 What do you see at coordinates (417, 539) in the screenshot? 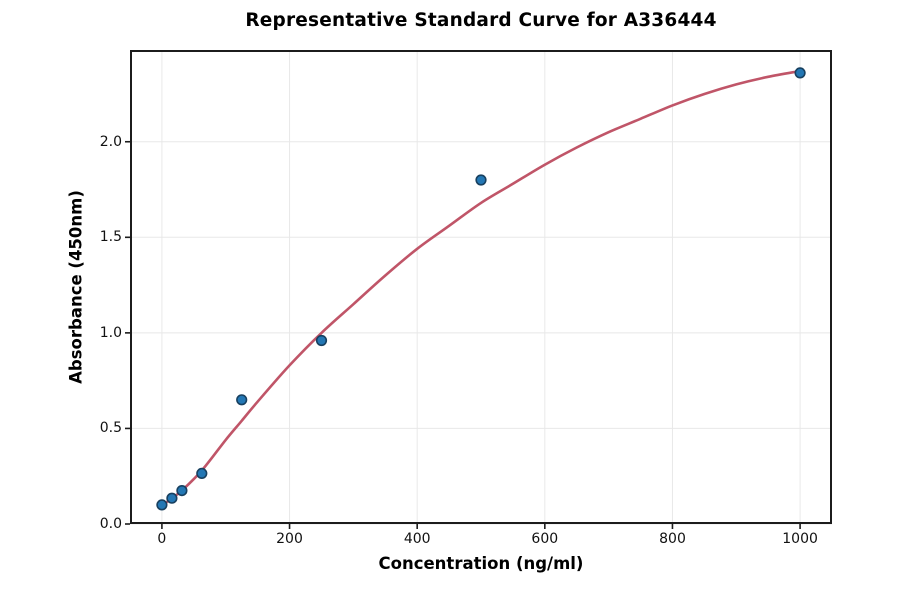
I see `x-tick-label: 400` at bounding box center [417, 539].